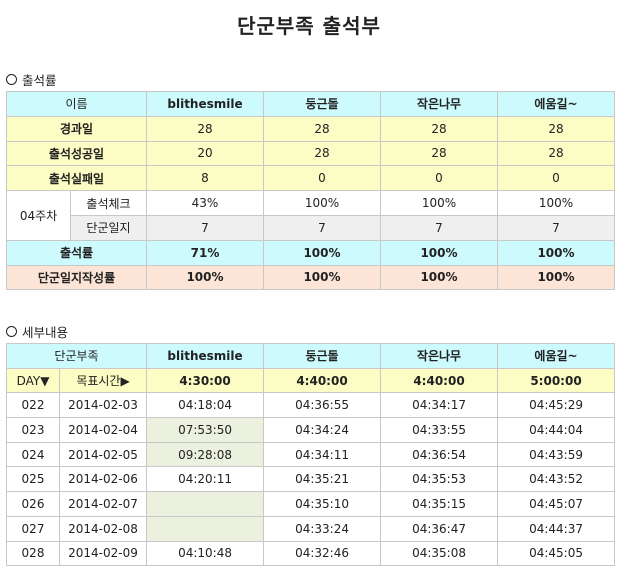 The height and width of the screenshot is (576, 618). What do you see at coordinates (439, 528) in the screenshot?
I see `time-cell: 04:36:47` at bounding box center [439, 528].